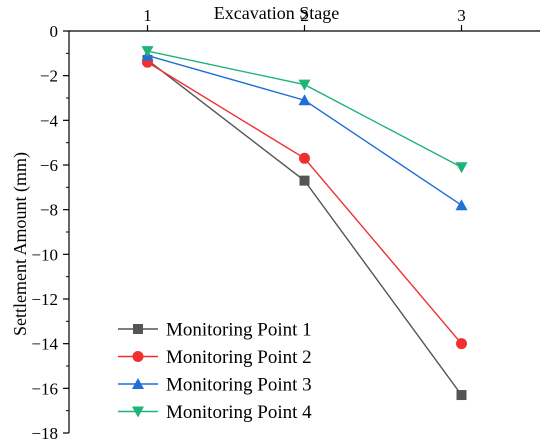 This screenshot has width=550, height=447. Describe the element at coordinates (49, 210) in the screenshot. I see `y-tick-label: −8` at that location.